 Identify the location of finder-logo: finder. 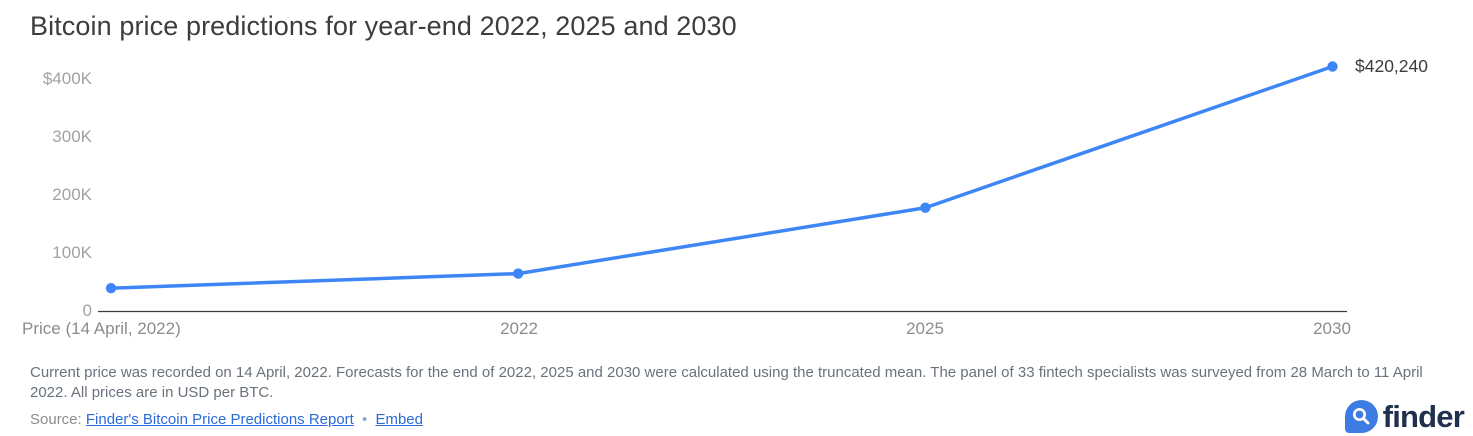
(1404, 416).